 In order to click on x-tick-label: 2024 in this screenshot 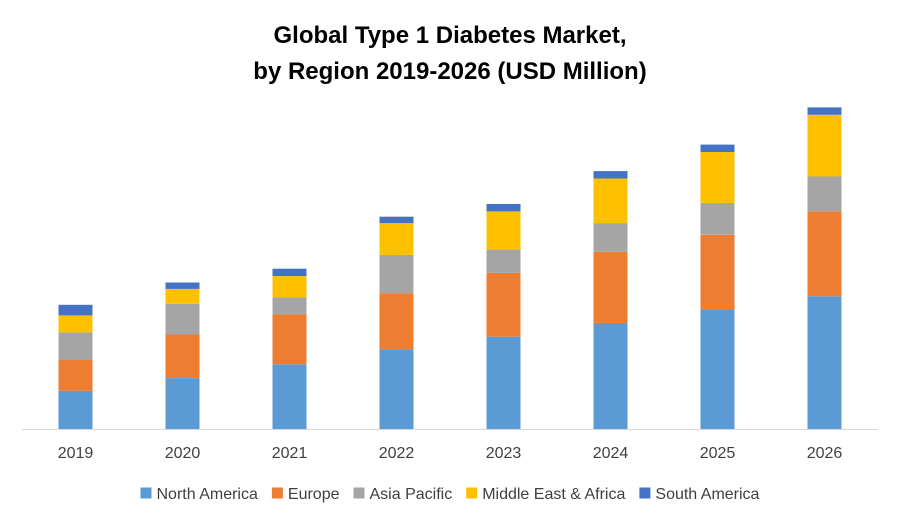, I will do `click(611, 453)`.